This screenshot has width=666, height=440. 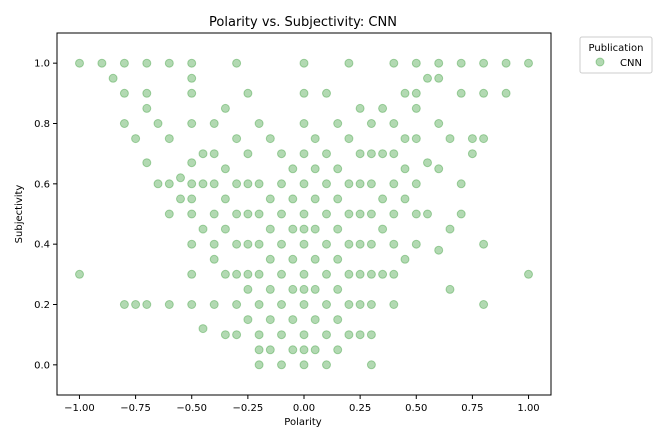 I want to click on y-axis-label: Subjectivity, so click(x=19, y=214).